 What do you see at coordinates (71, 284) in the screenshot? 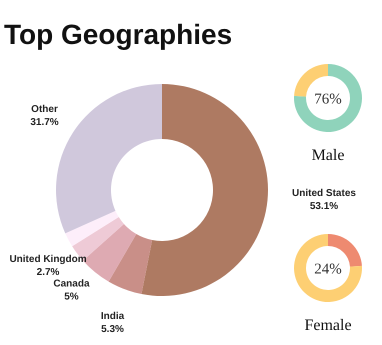
I see `slice-label: Canada` at bounding box center [71, 284].